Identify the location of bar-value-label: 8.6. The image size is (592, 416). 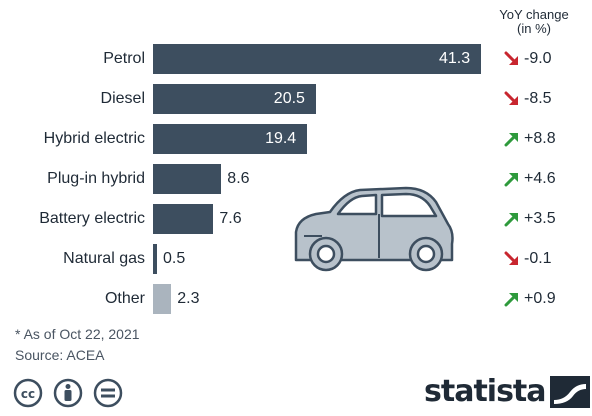
(238, 178).